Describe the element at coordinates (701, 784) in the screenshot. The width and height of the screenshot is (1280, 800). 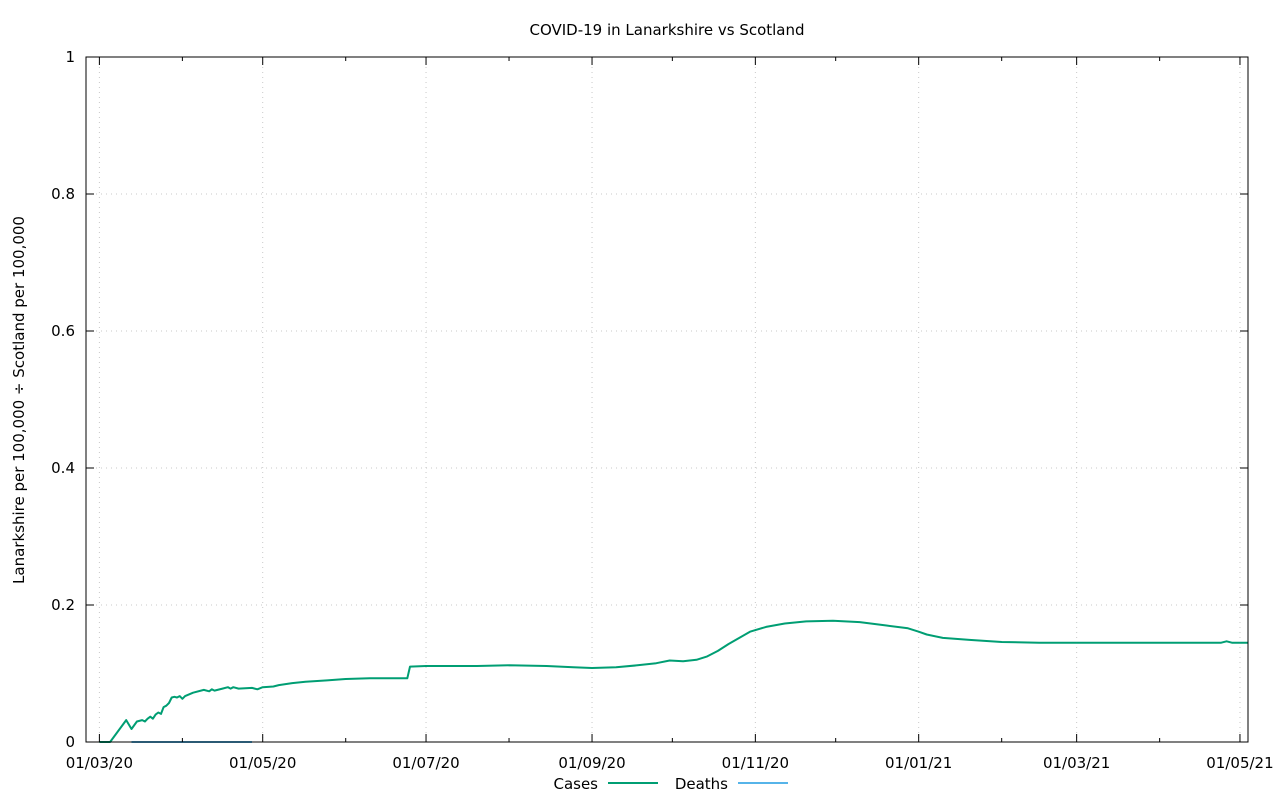
I see `legend-label-deaths: Deaths` at that location.